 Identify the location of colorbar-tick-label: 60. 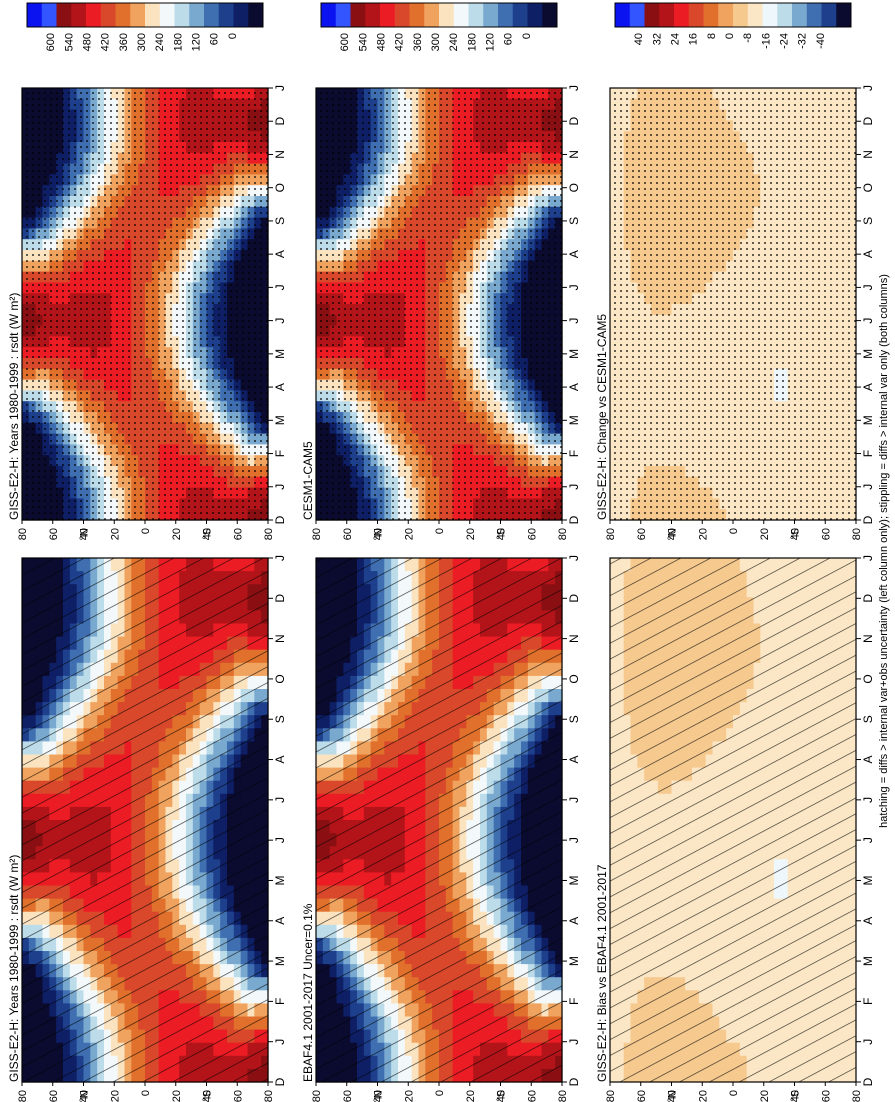
(215, 39).